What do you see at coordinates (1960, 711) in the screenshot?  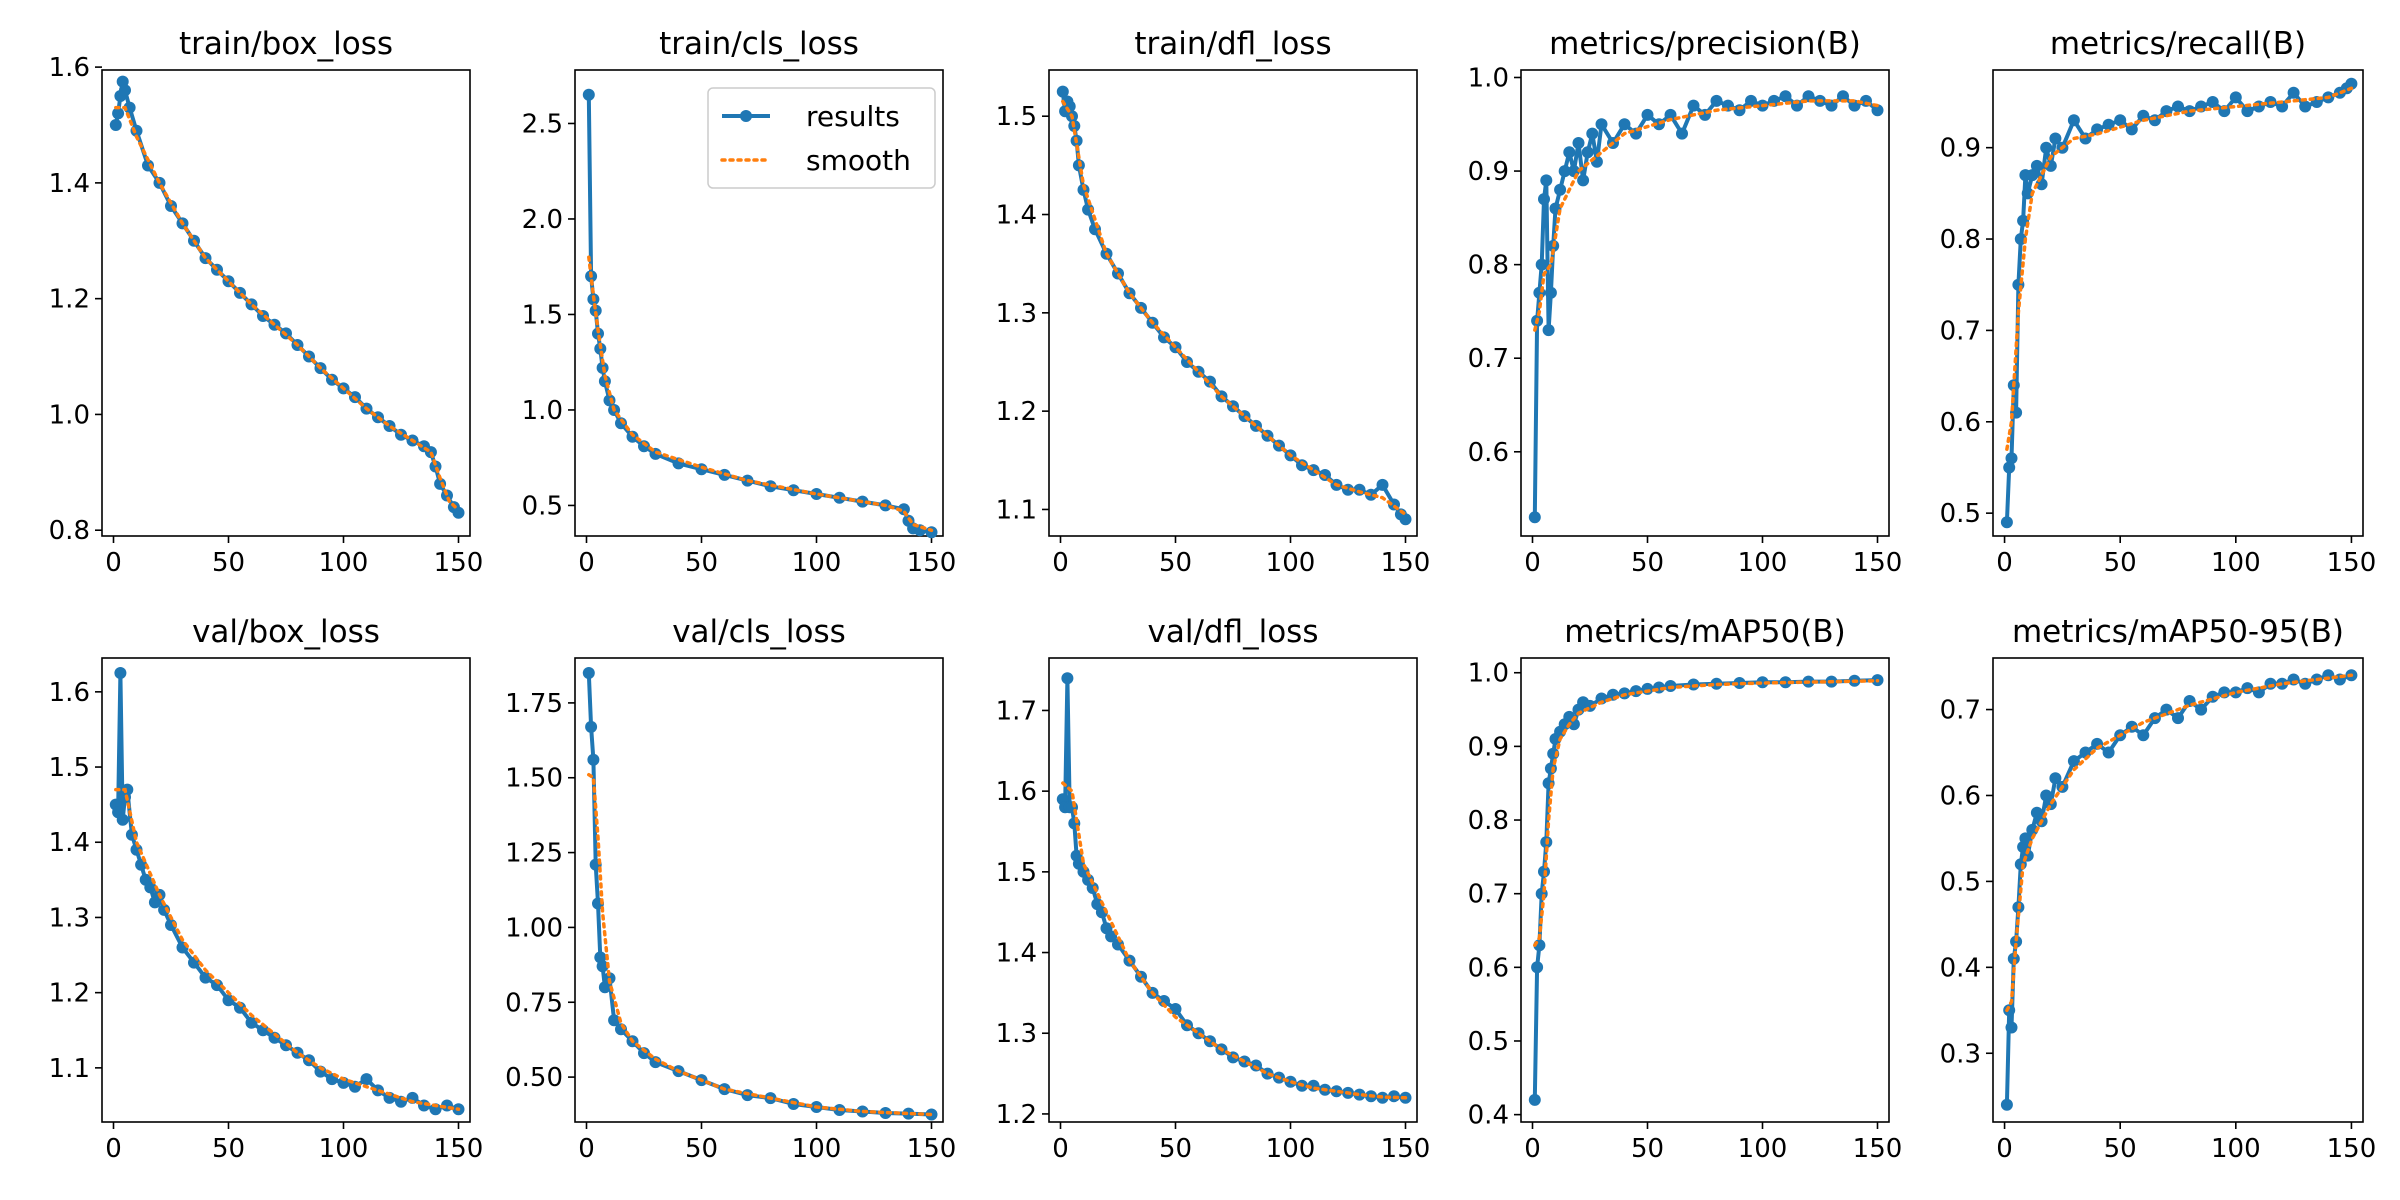 I see `y-tick-label: 0.7` at bounding box center [1960, 711].